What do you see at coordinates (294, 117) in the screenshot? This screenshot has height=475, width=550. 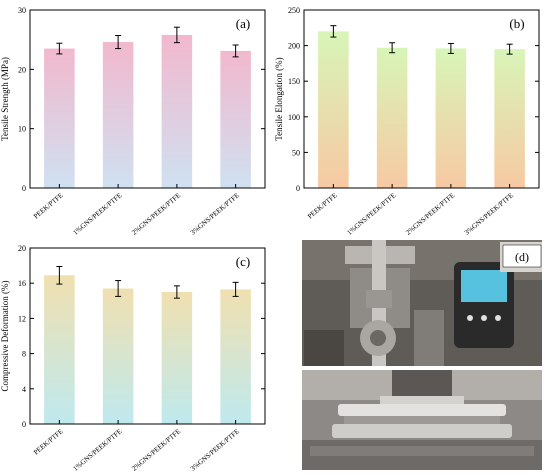 I see `y-tick-label: 100` at bounding box center [294, 117].